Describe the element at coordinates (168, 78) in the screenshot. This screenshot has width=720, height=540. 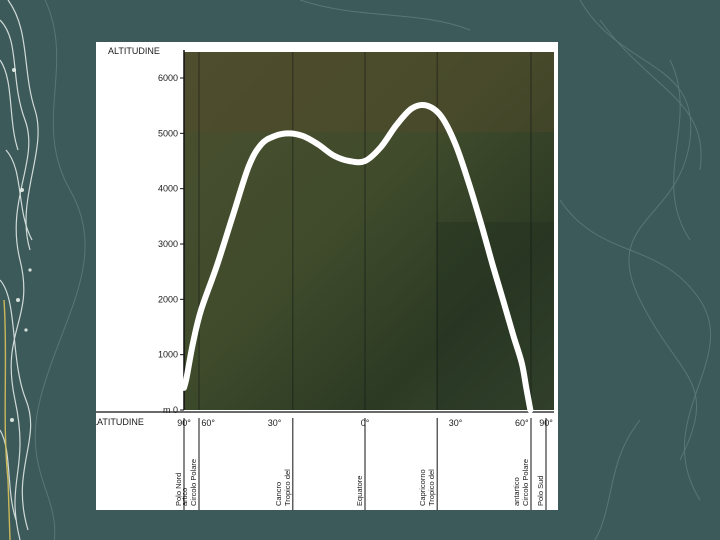
I see `y-tick-label: 6000` at that location.